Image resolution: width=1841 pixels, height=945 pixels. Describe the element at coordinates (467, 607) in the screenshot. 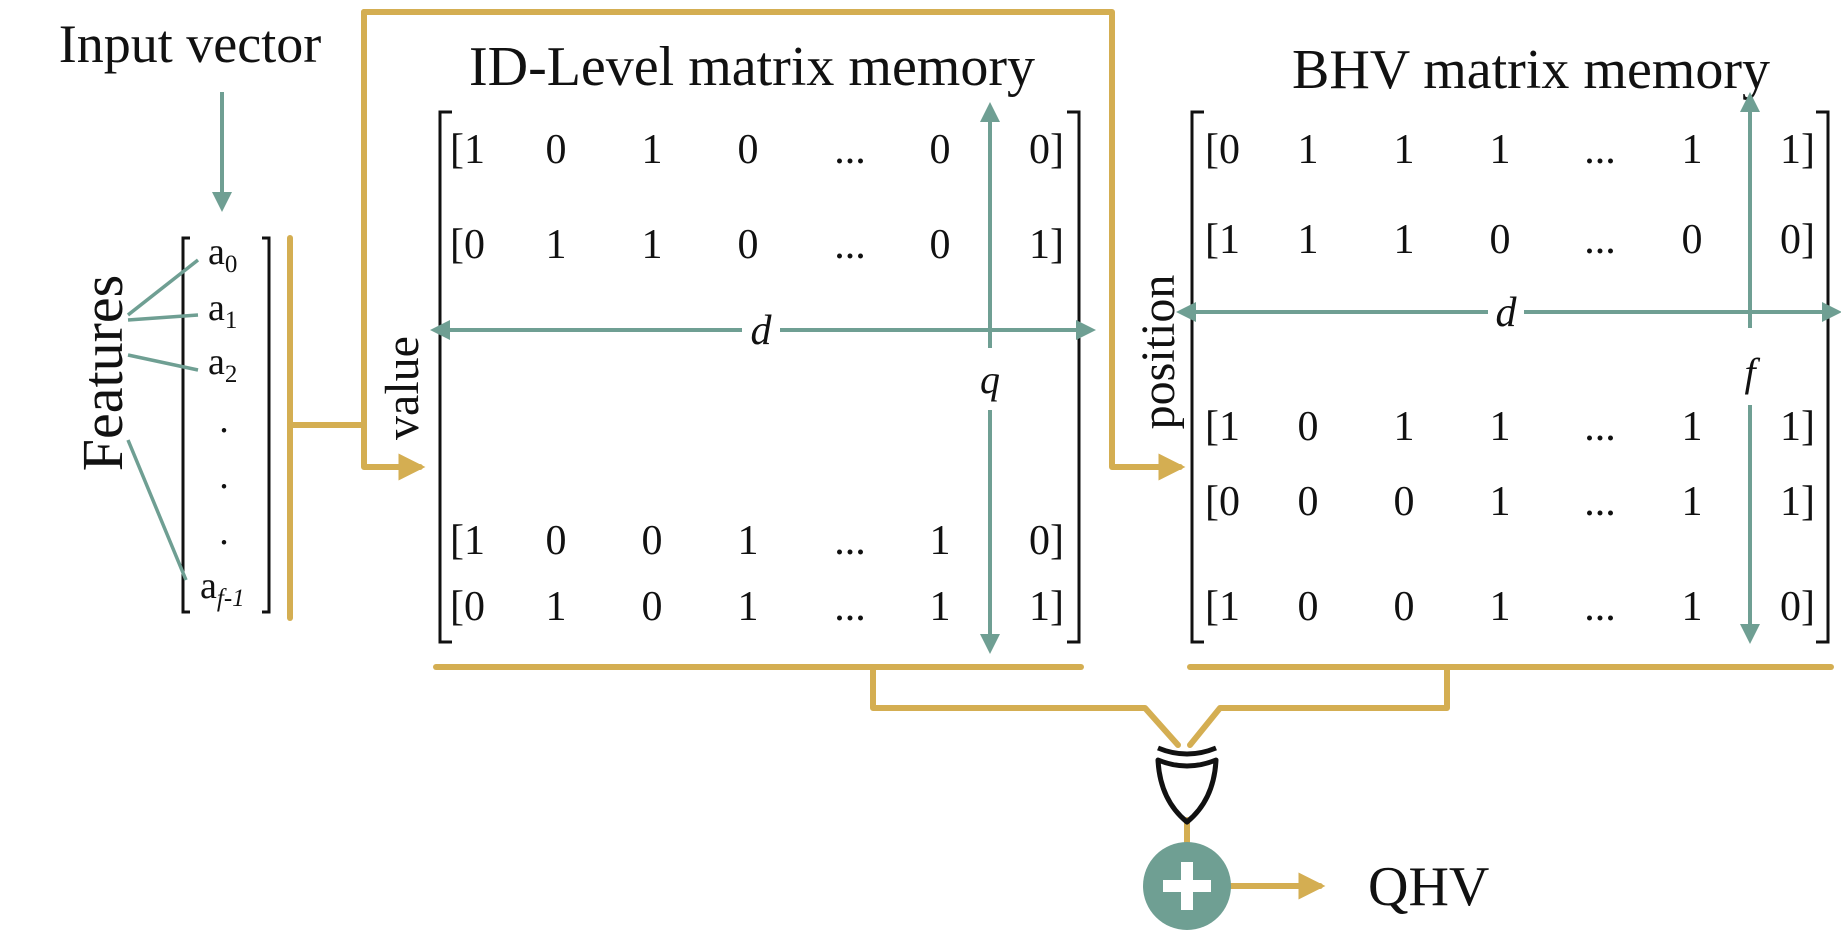

I see `id-level-cell-r3-c0: [0` at that location.